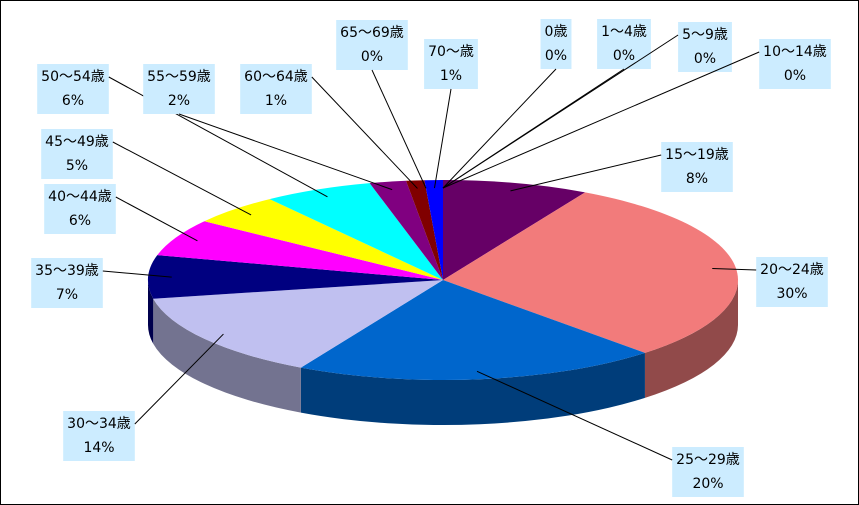  I want to click on category-label: 10～14歳, so click(795, 52).